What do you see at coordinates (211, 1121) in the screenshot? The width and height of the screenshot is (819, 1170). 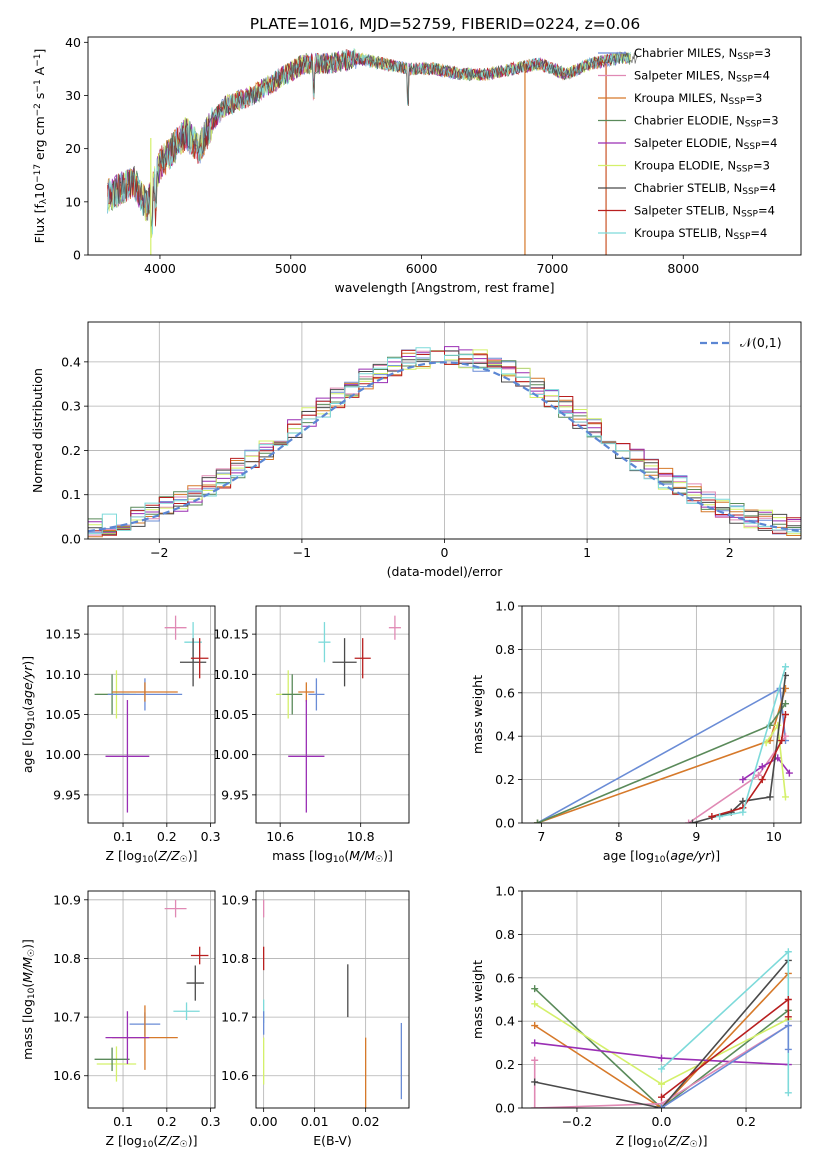 I see `x-tick-label: 0.3` at bounding box center [211, 1121].